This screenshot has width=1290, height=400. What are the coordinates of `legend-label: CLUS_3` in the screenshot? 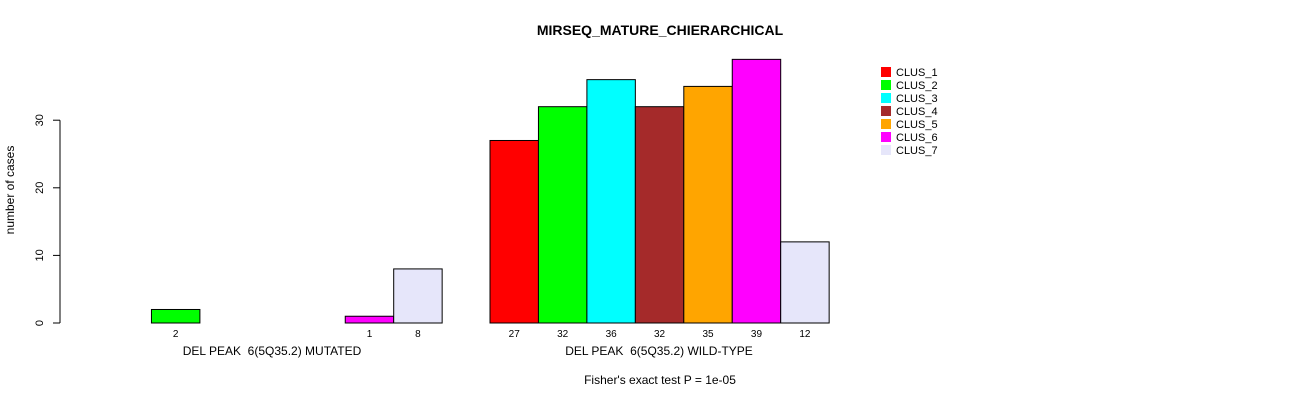 It's located at (917, 99).